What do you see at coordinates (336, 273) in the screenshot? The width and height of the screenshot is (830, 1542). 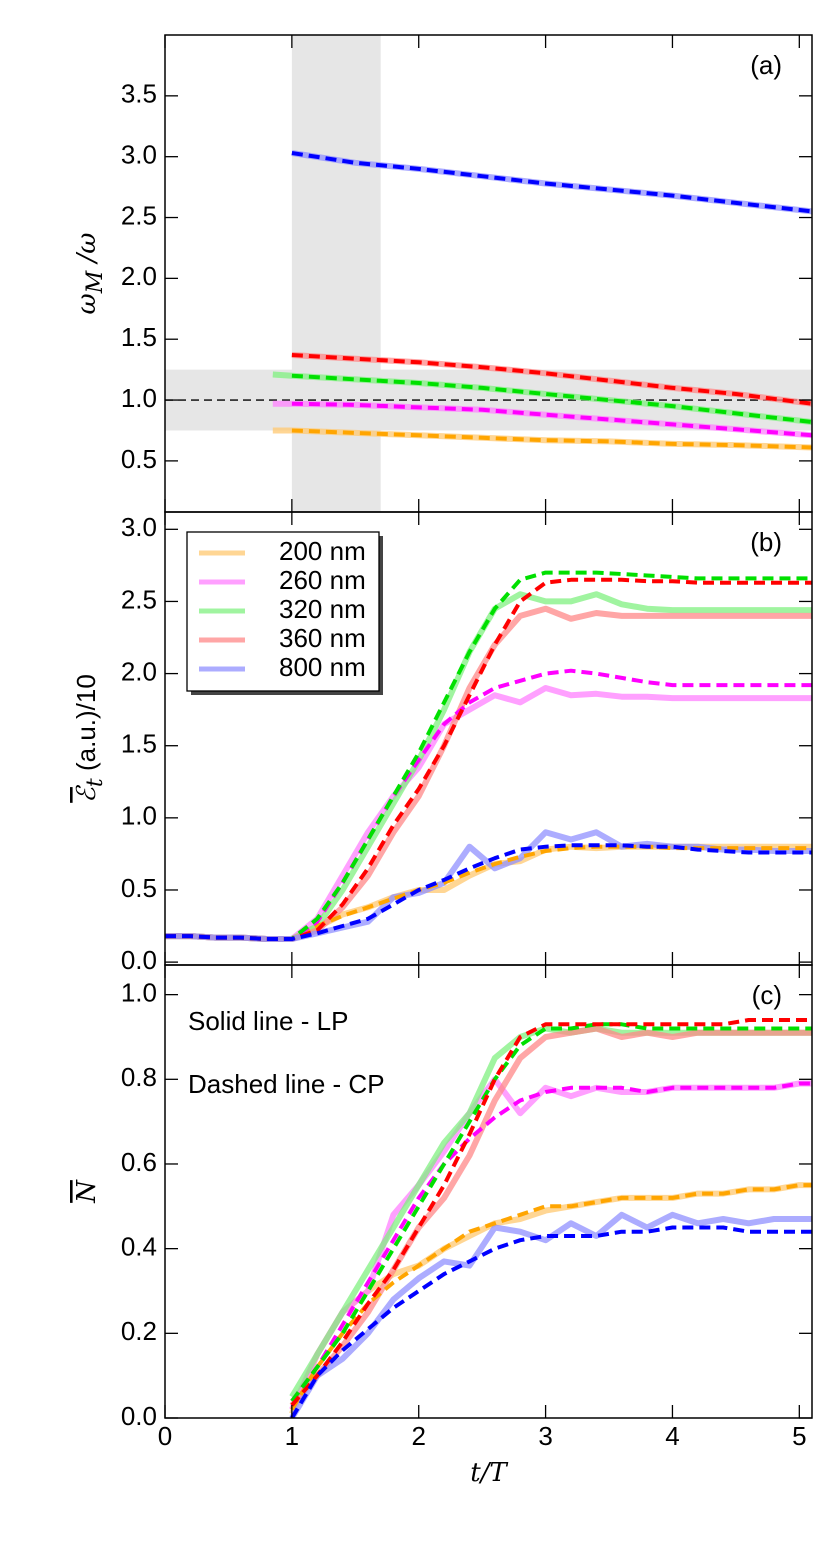 I see `shaded-band` at bounding box center [336, 273].